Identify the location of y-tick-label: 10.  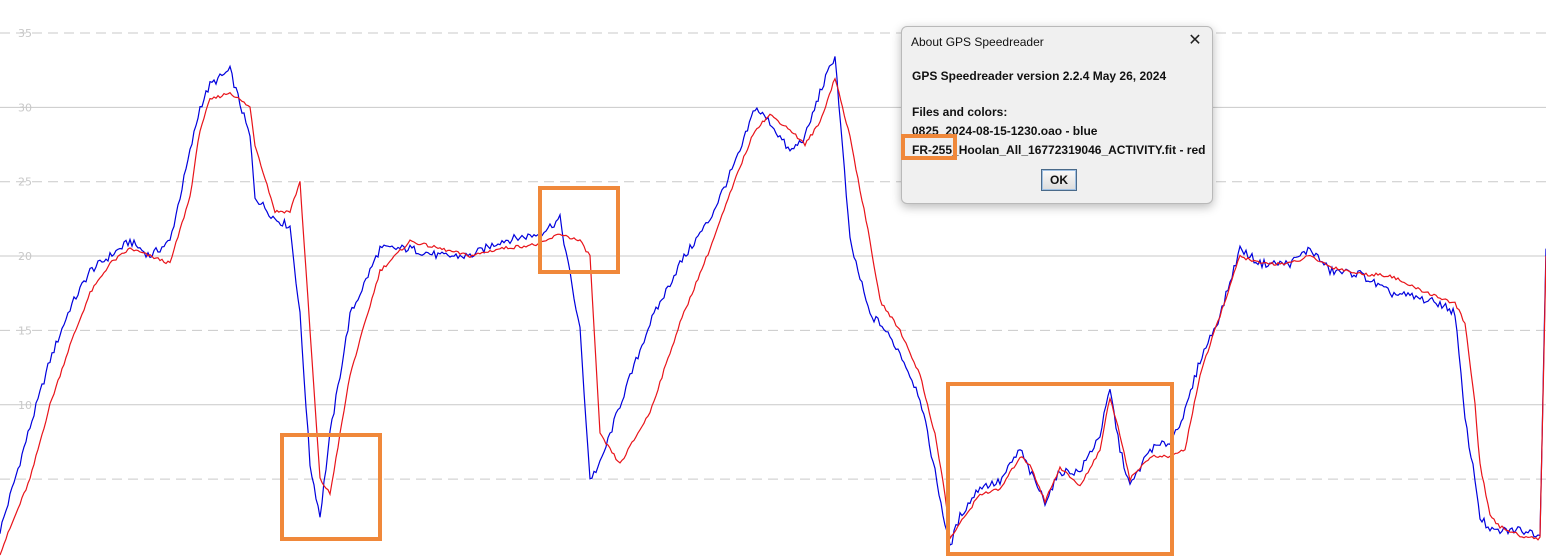
(25, 405).